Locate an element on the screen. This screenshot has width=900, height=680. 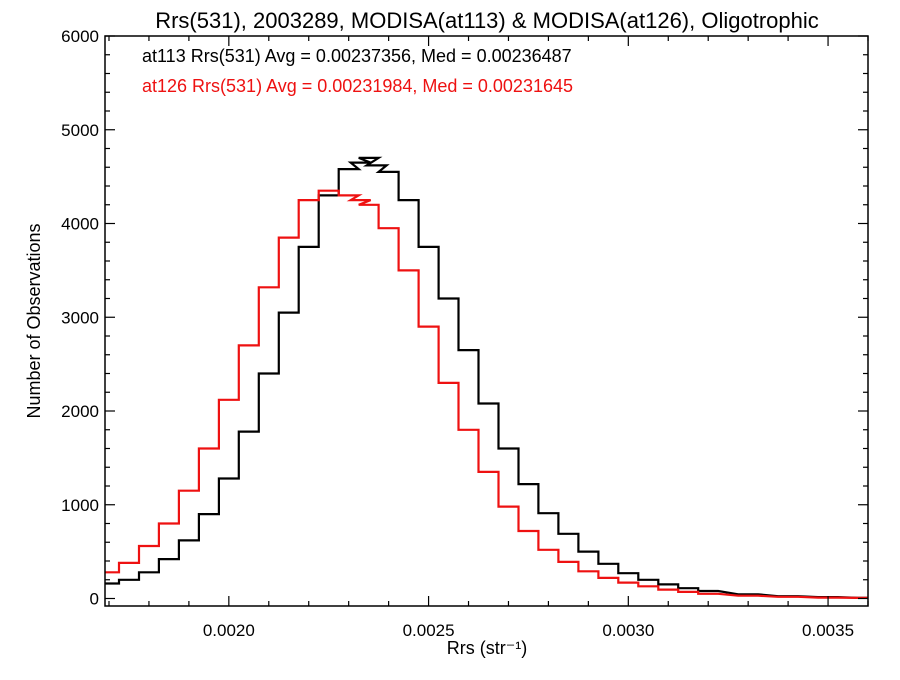
y-tick-label: 6000 is located at coordinates (80, 36).